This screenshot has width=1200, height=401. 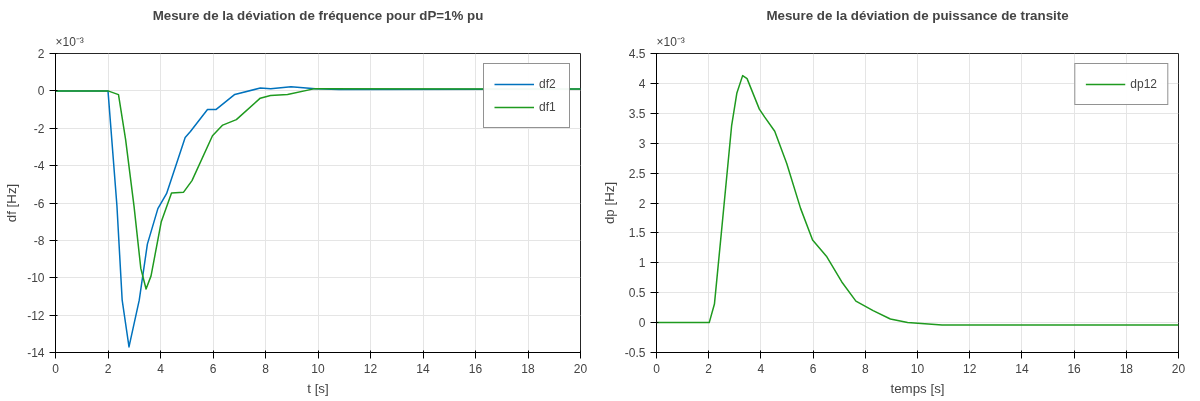 What do you see at coordinates (637, 54) in the screenshot?
I see `y-tick-label: 4.5` at bounding box center [637, 54].